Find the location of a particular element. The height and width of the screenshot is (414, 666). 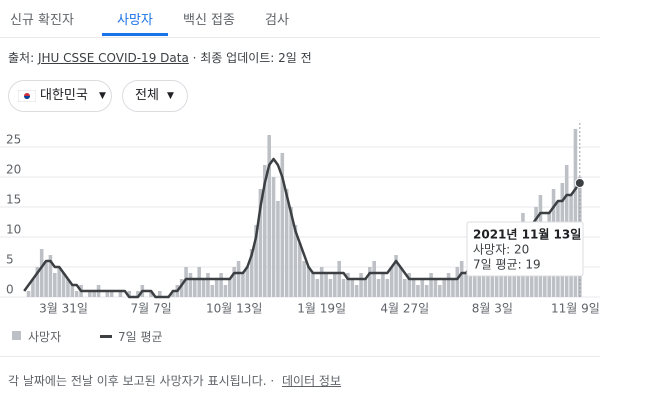

dropdown-label: 대한민국 is located at coordinates (64, 95).